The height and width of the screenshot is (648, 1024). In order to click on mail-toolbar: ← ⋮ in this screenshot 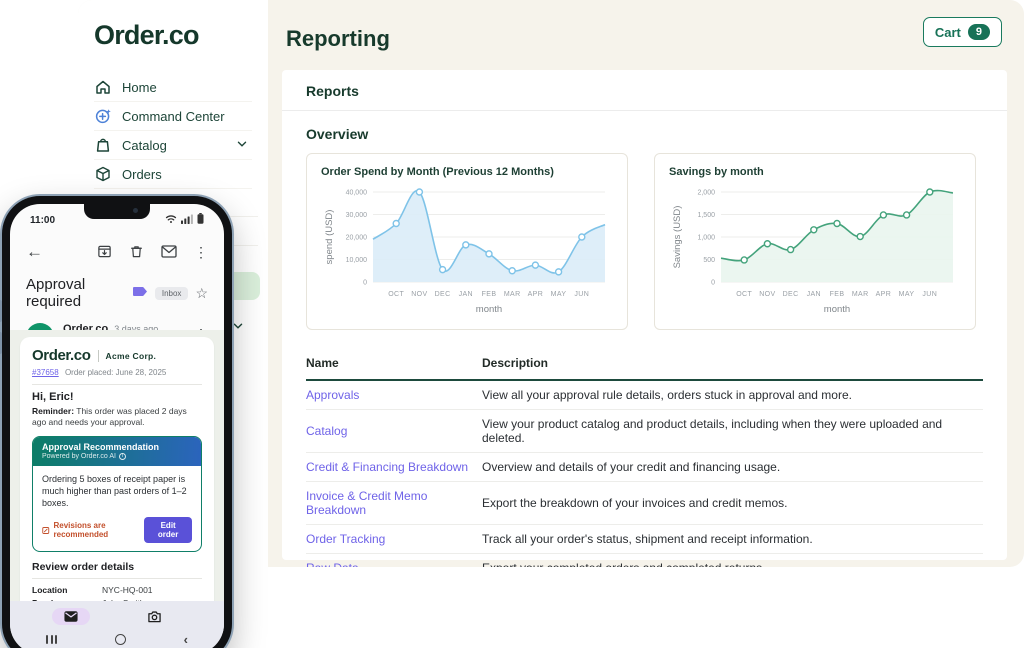, I will do `click(117, 248)`.